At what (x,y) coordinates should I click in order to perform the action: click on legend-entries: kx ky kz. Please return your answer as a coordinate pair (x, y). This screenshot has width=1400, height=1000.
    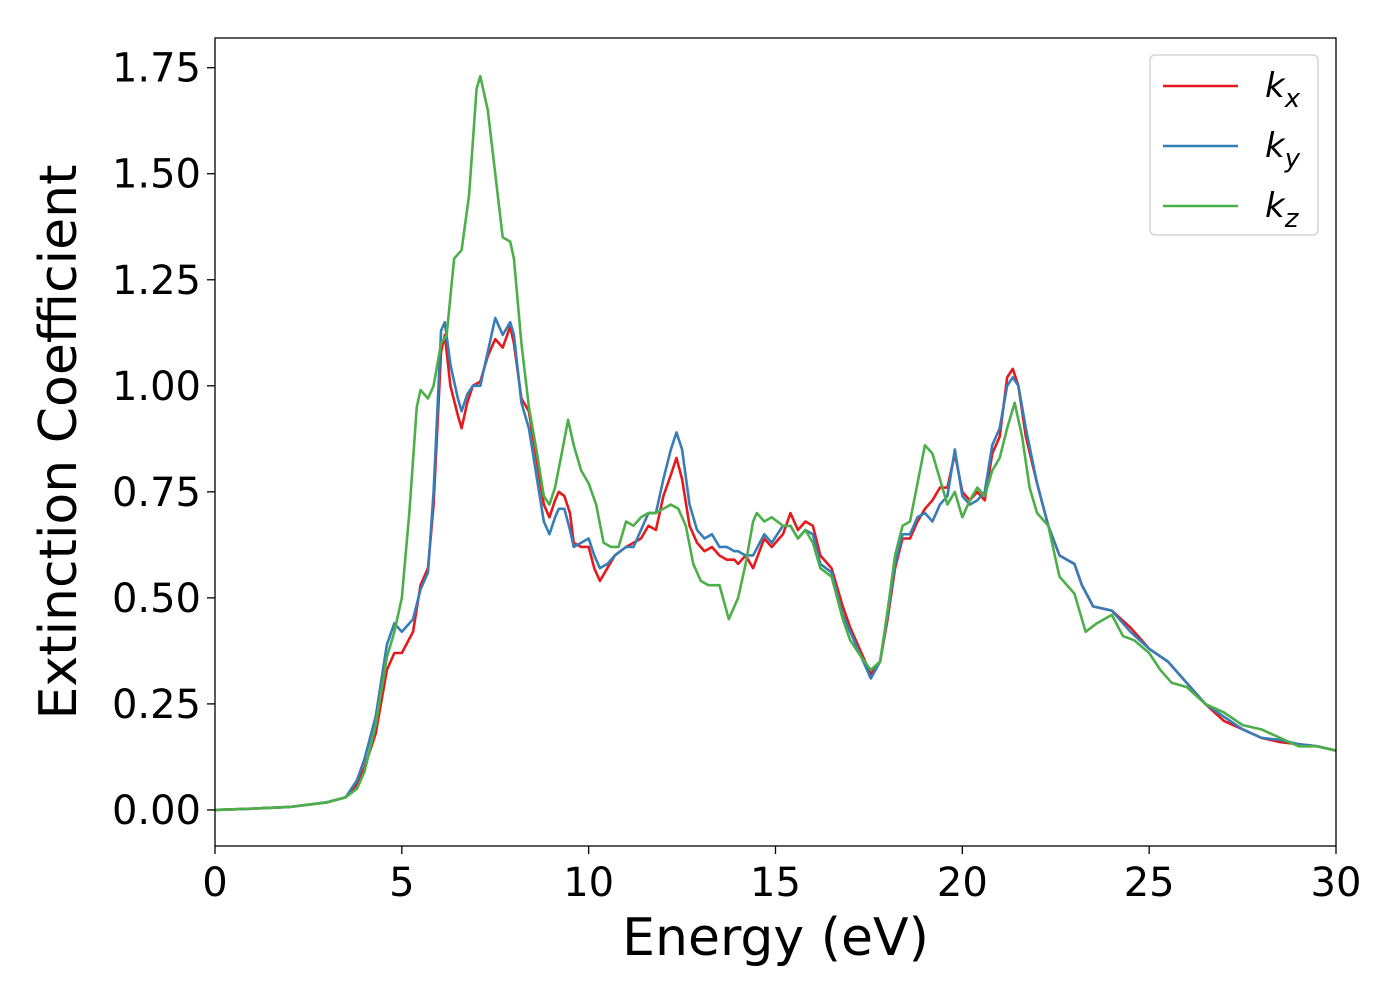
    Looking at the image, I should click on (1232, 150).